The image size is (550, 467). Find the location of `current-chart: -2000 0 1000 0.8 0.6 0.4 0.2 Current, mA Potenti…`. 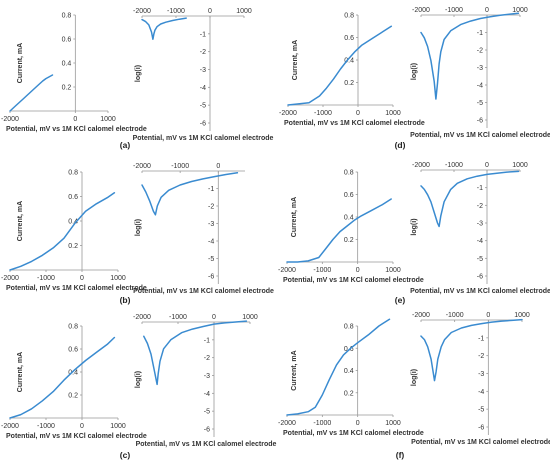

current-chart: -2000 0 1000 0.8 0.6 0.4 0.2 Current, mA Potenti… is located at coordinates (74, 73).